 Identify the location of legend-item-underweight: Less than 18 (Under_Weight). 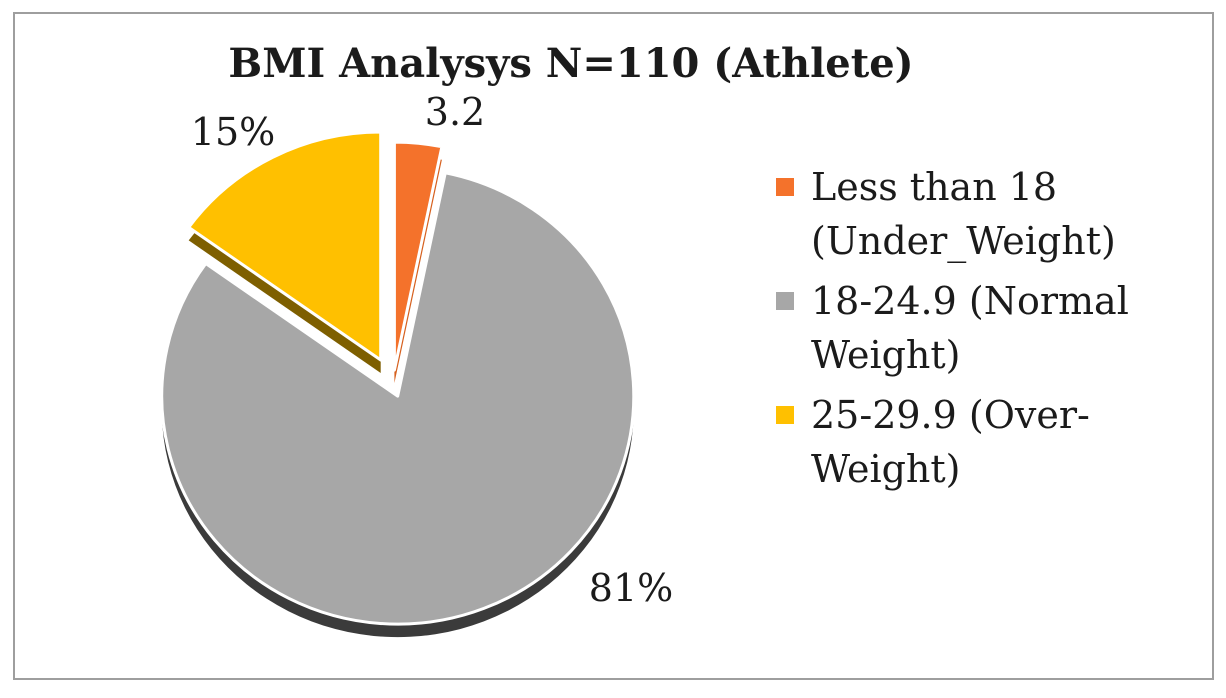
(976, 214).